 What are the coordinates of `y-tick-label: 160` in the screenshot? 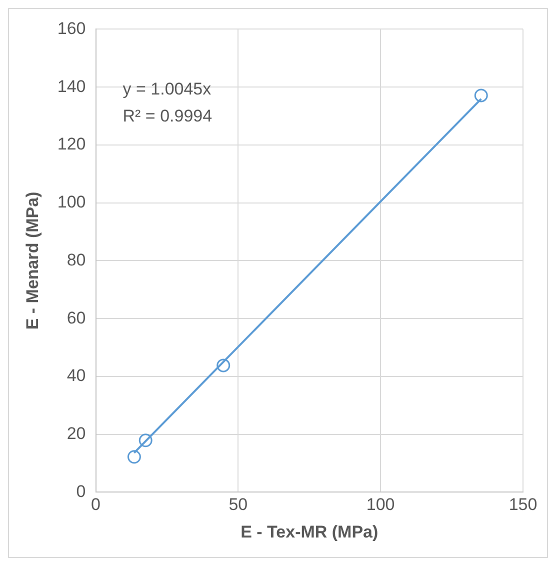 It's located at (71, 28).